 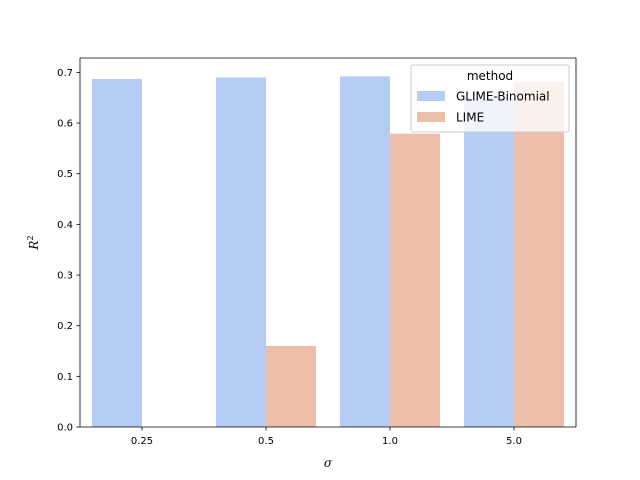 I want to click on legend-box, so click(x=490, y=98).